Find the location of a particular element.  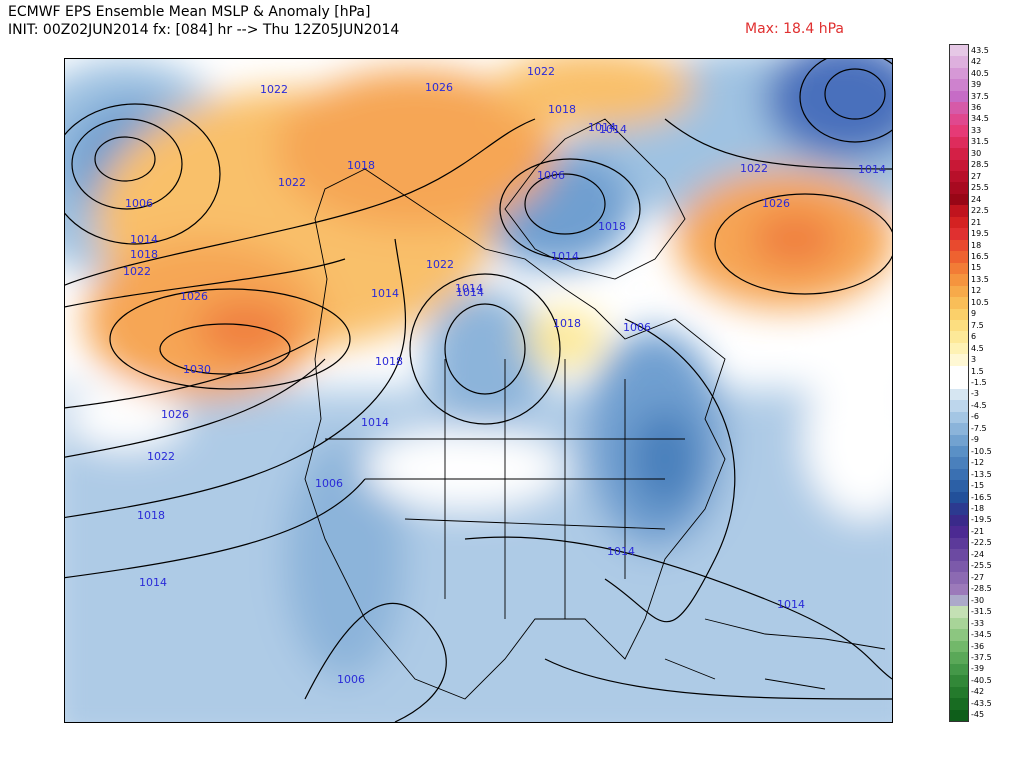

color-scale-label: -42 is located at coordinates (978, 692).